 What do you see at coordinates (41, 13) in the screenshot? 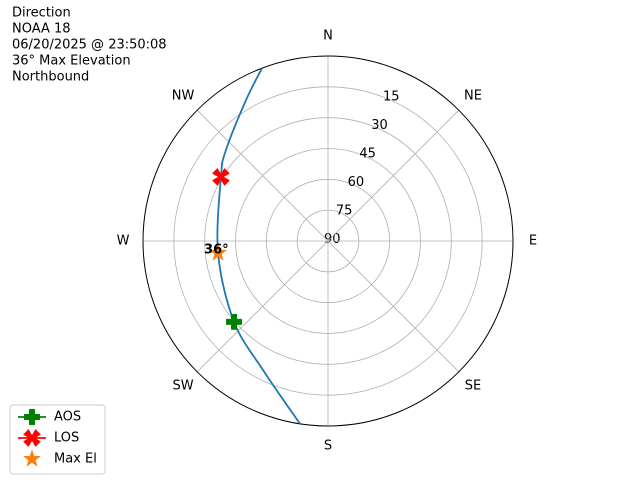
I see `title-line: Direction` at bounding box center [41, 13].